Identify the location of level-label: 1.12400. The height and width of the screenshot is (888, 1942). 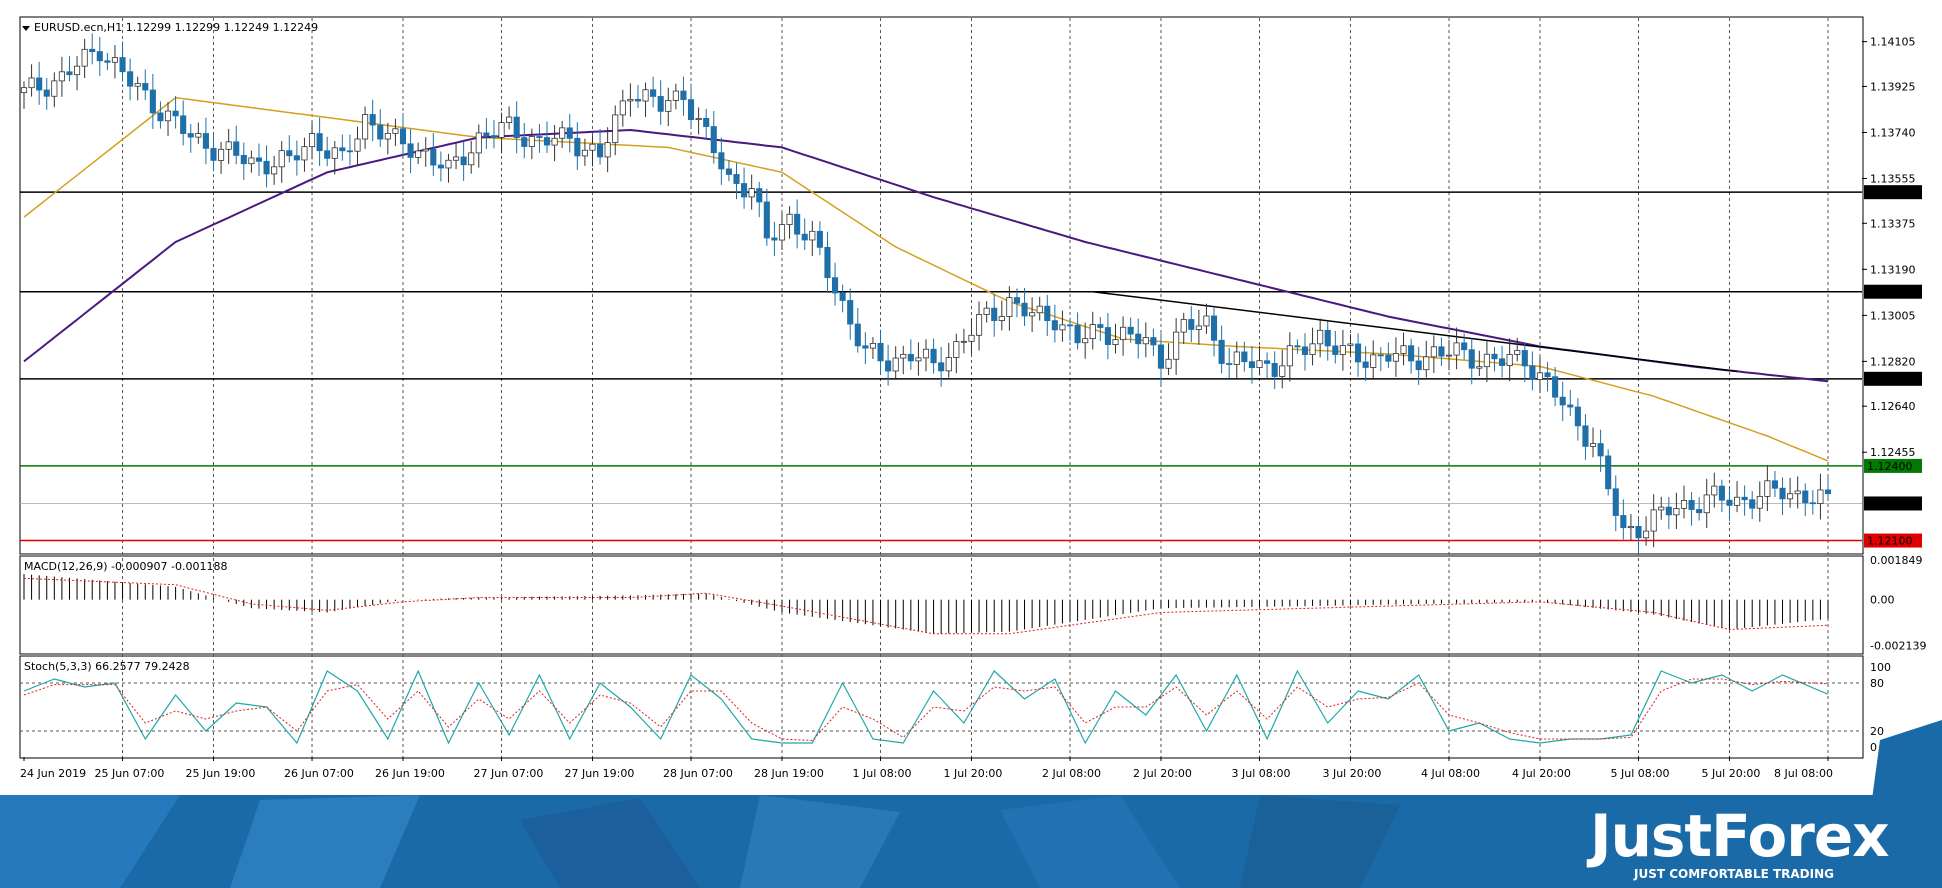
(1890, 466).